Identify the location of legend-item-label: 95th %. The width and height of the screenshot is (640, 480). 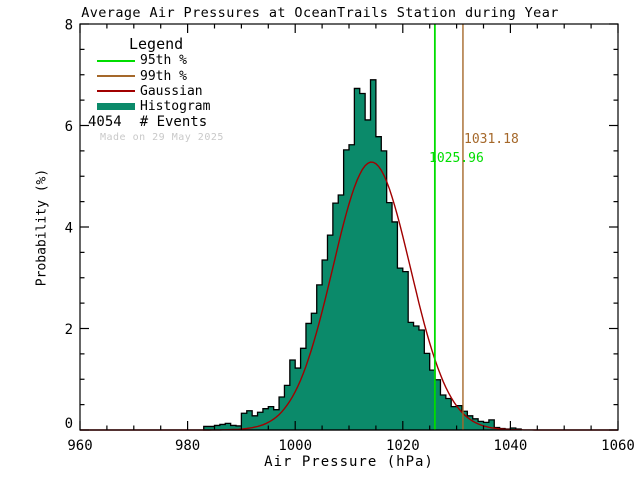
(163, 61).